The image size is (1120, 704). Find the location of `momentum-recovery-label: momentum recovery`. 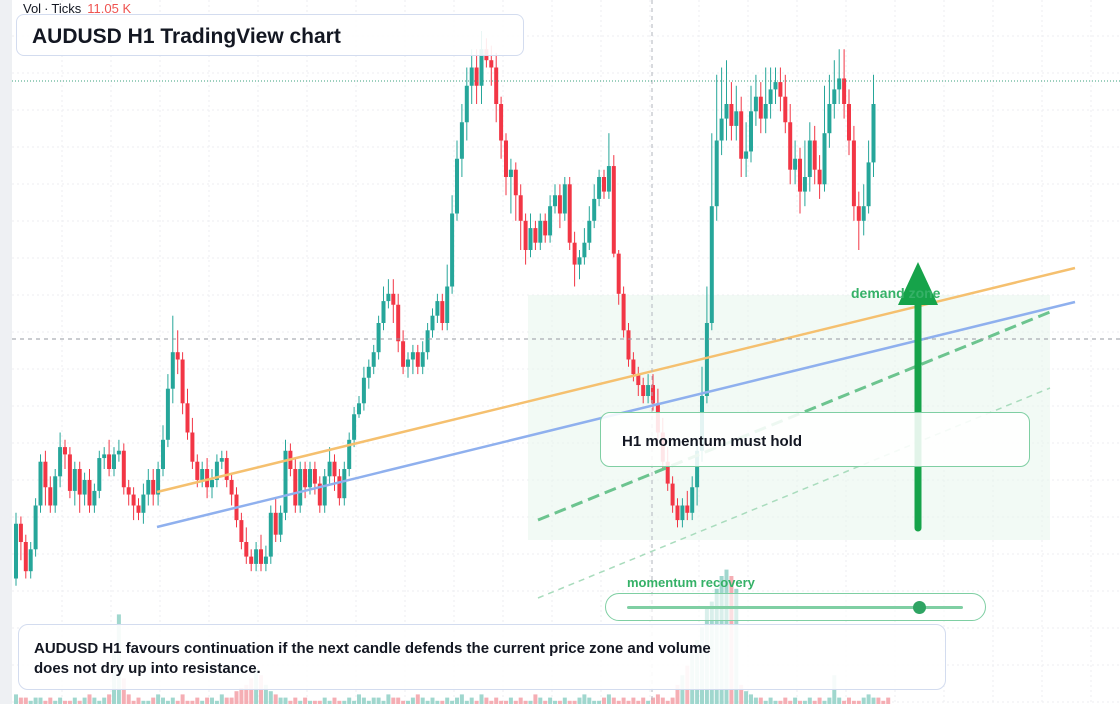

momentum-recovery-label: momentum recovery is located at coordinates (691, 582).